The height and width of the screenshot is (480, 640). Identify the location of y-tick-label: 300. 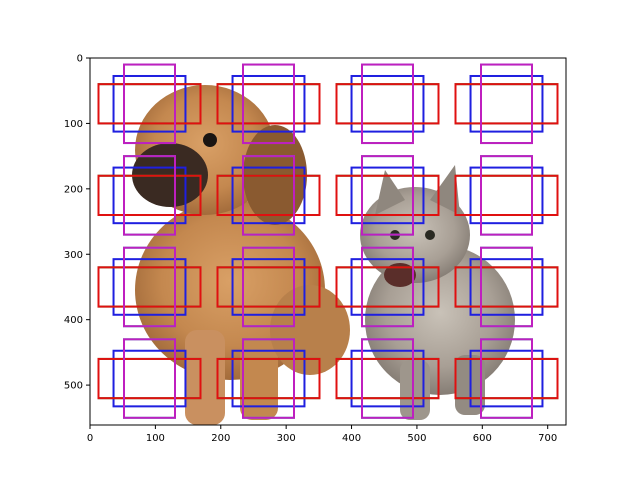
(73, 255).